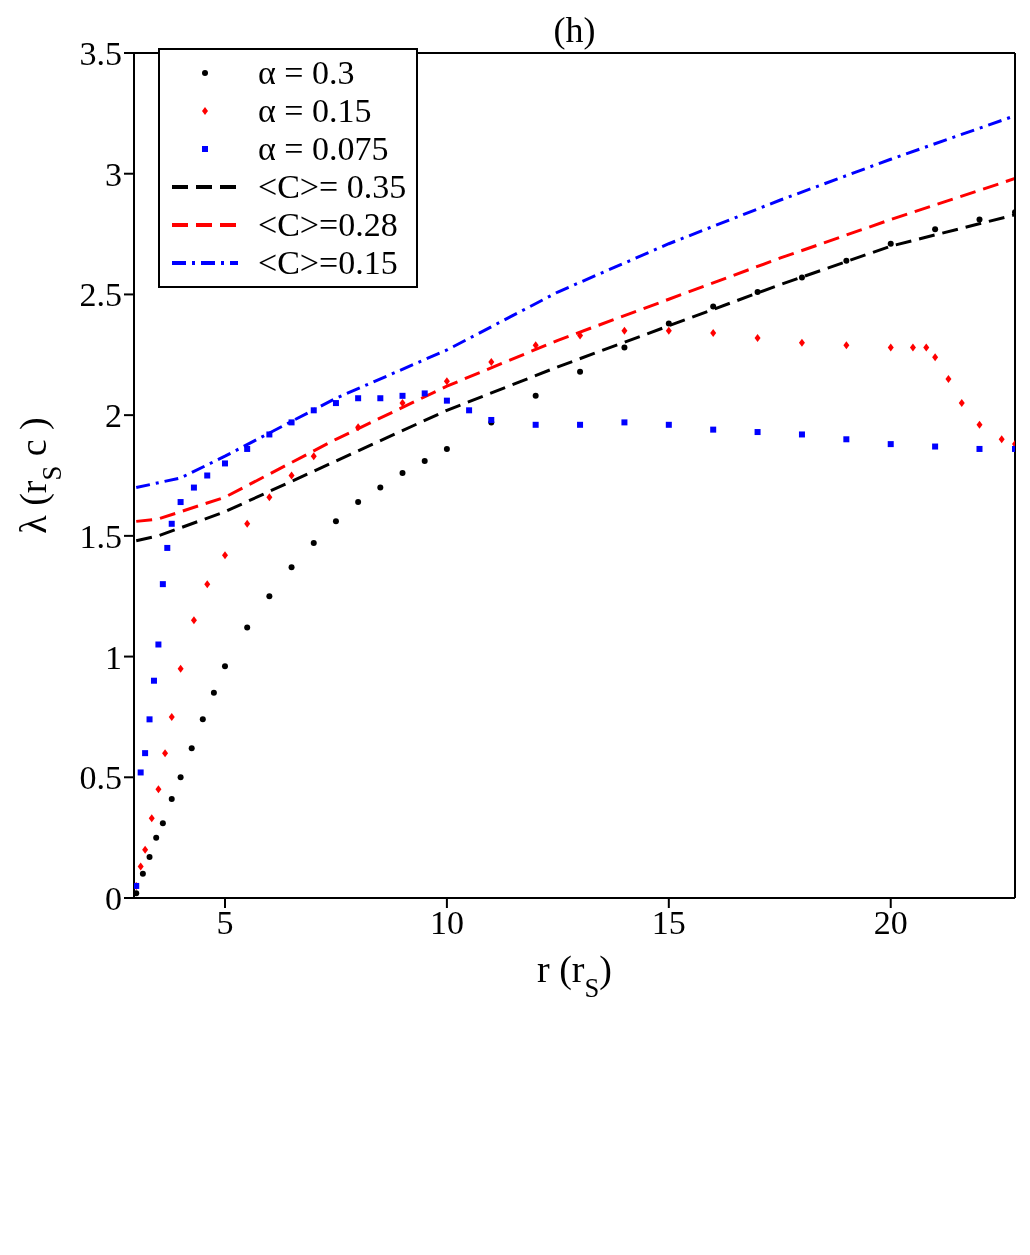 Image resolution: width=1030 pixels, height=1255 pixels. What do you see at coordinates (100, 54) in the screenshot?
I see `y-tick-label: 3.5` at bounding box center [100, 54].